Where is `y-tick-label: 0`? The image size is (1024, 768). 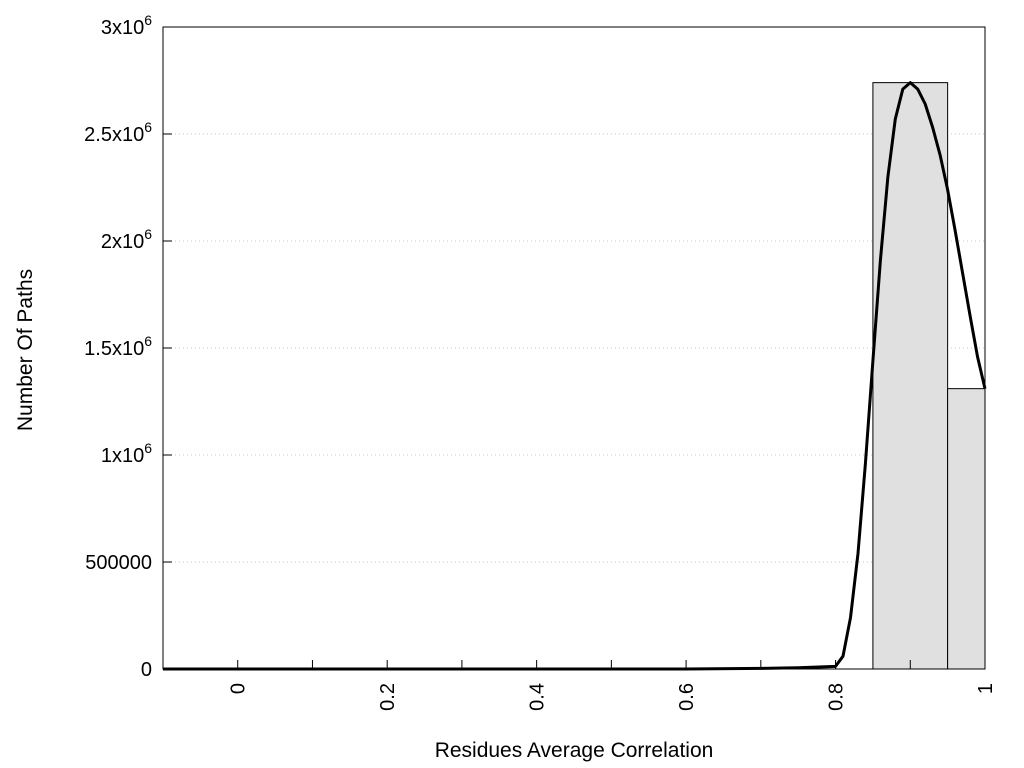
y-tick-label: 0 is located at coordinates (146, 670).